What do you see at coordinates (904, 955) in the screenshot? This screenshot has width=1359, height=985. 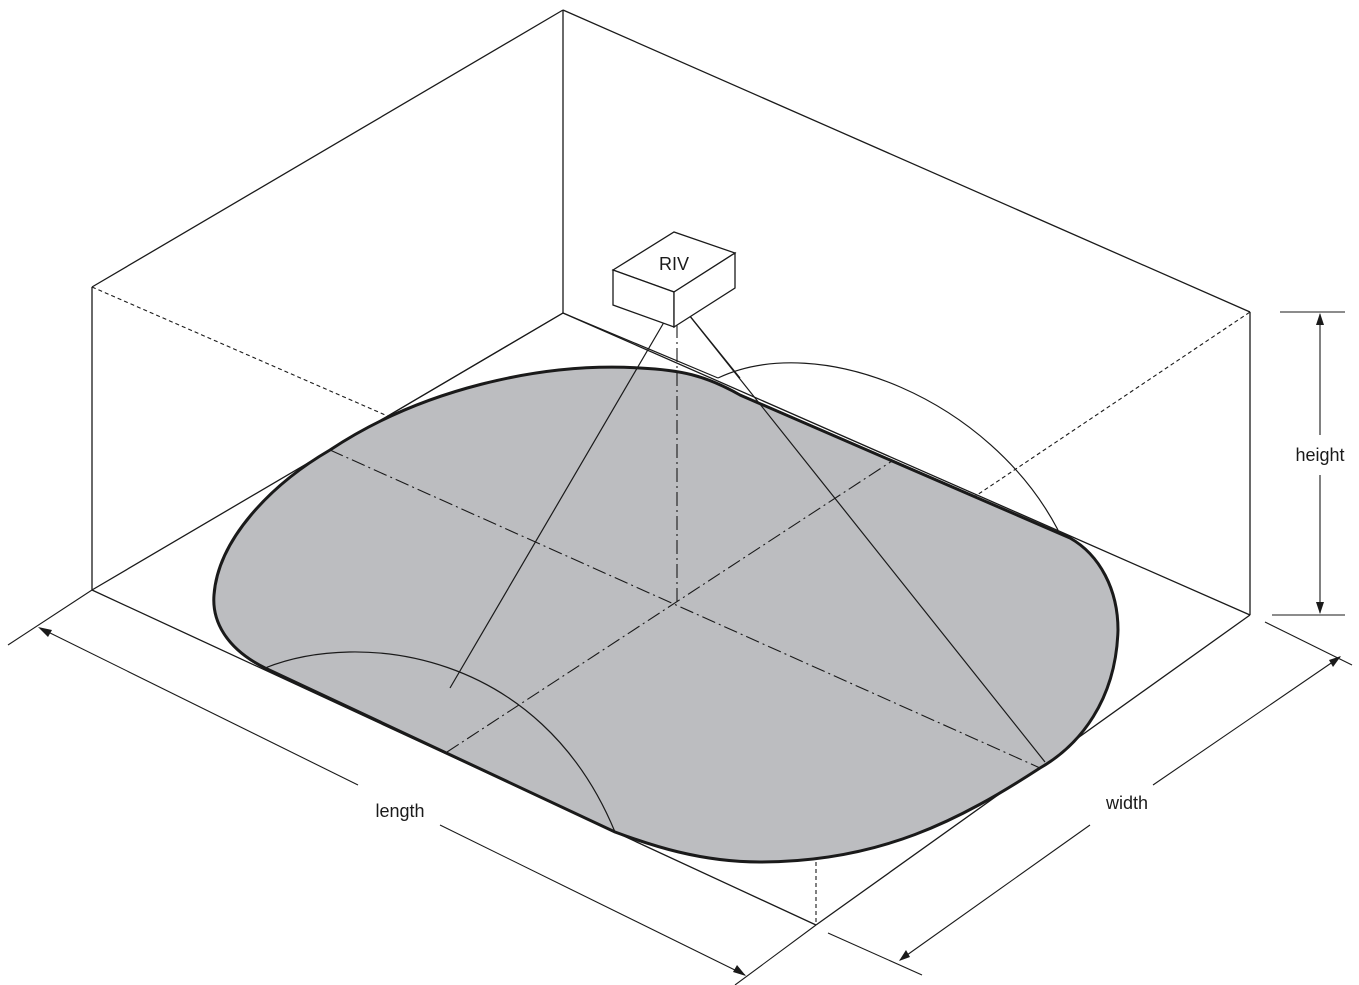 I see `width-arrow-left` at bounding box center [904, 955].